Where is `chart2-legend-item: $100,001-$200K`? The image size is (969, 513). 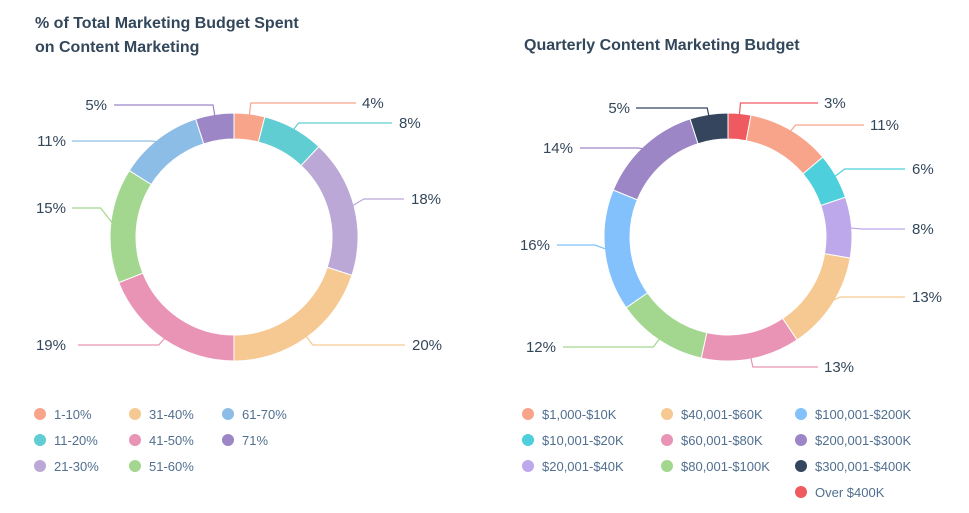 chart2-legend-item: $100,001-$200K is located at coordinates (853, 415).